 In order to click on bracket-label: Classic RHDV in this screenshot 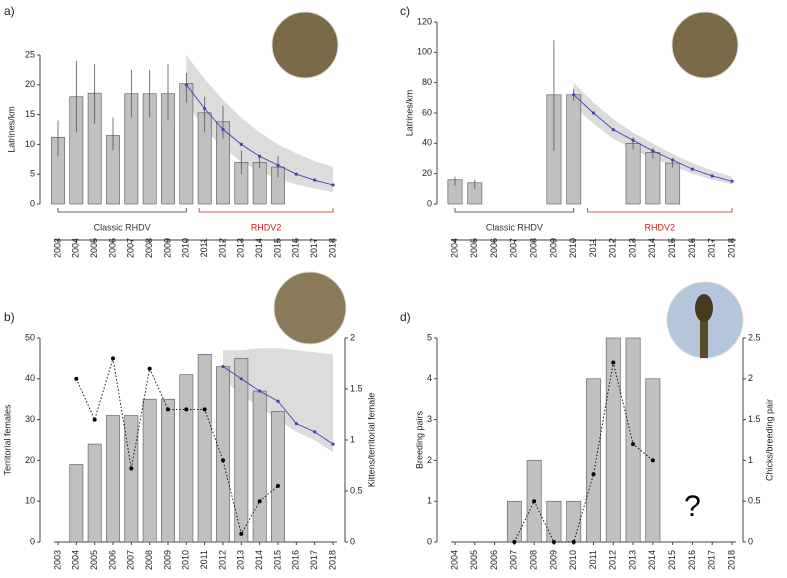, I will do `click(514, 227)`.